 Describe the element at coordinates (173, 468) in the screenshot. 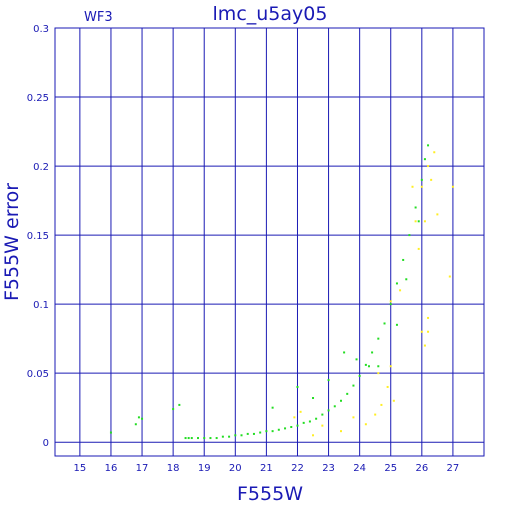

I see `x-tick-label: 18` at that location.